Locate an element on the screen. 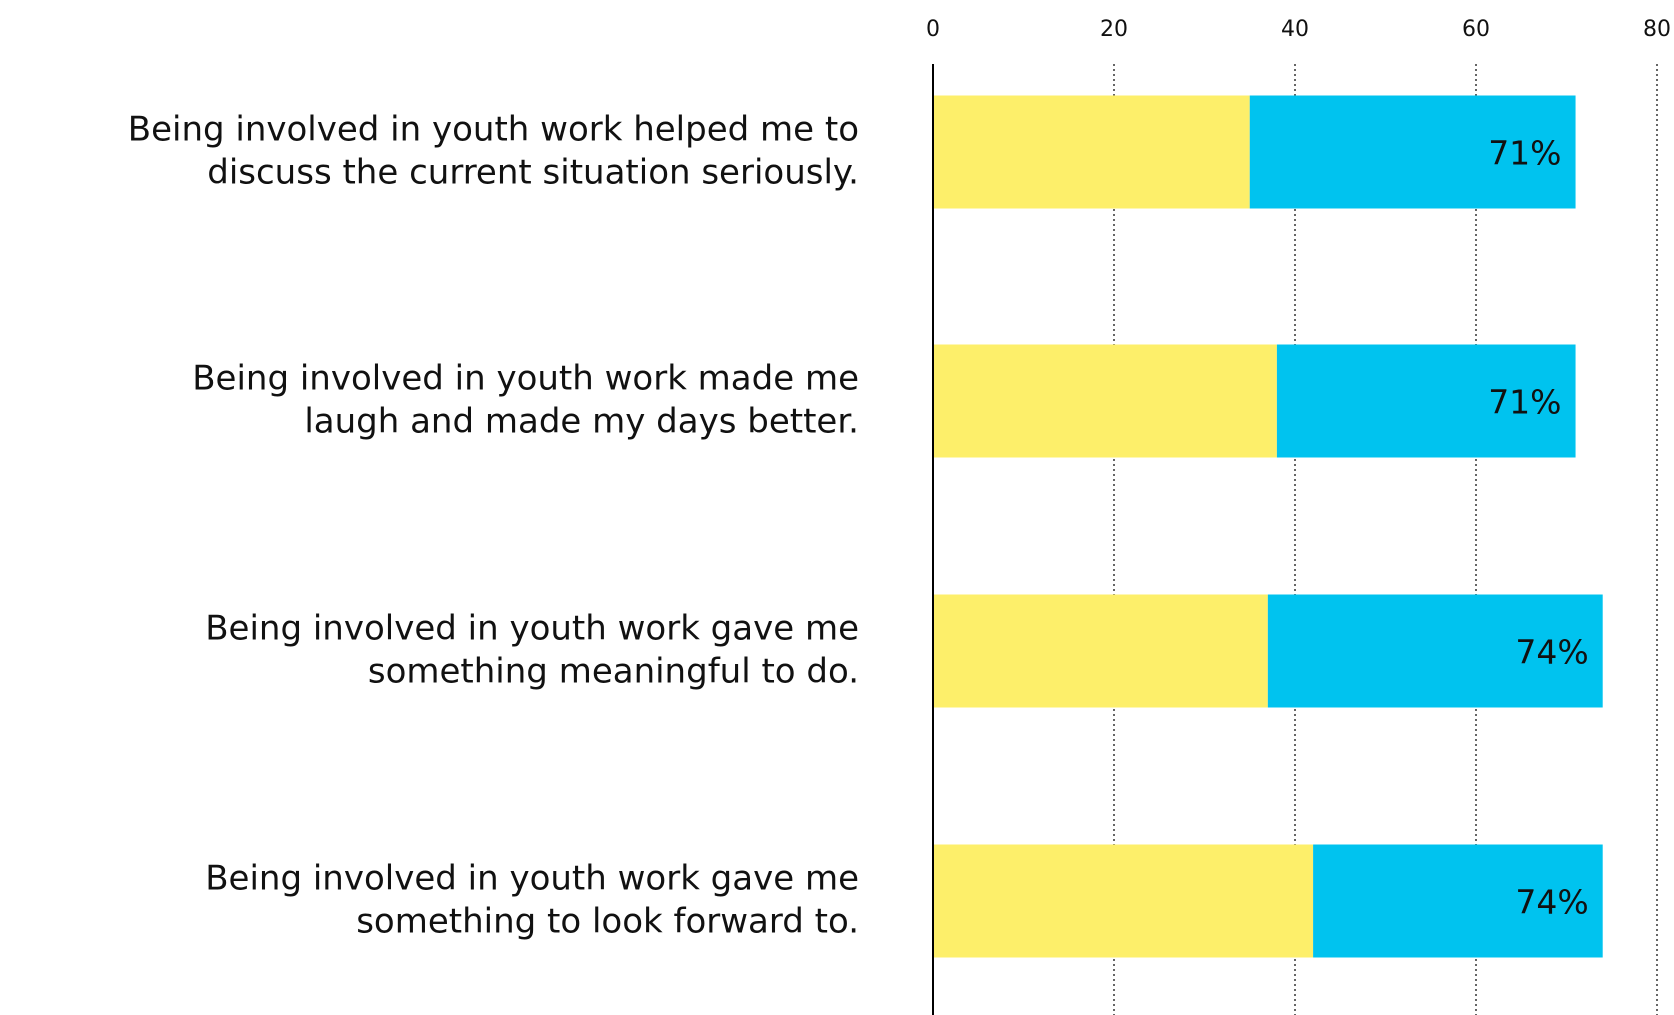  category-label: laugh and made my days better. is located at coordinates (581, 422).